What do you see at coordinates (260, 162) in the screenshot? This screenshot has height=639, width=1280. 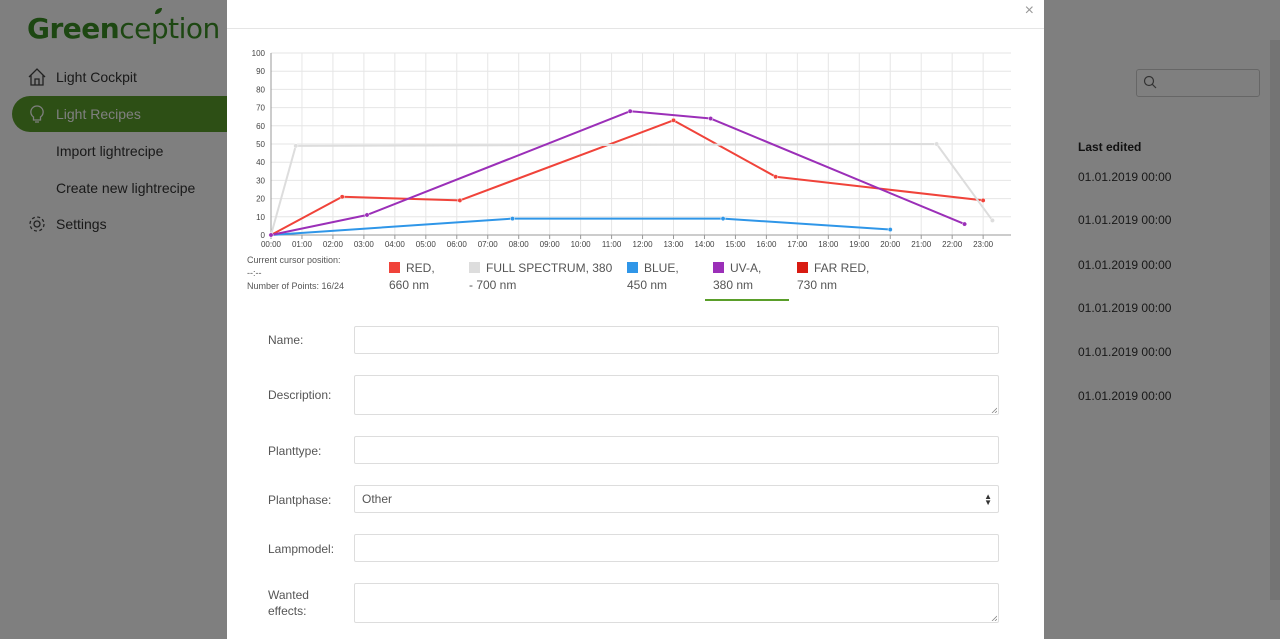 I see `y-tick-label: 40` at bounding box center [260, 162].